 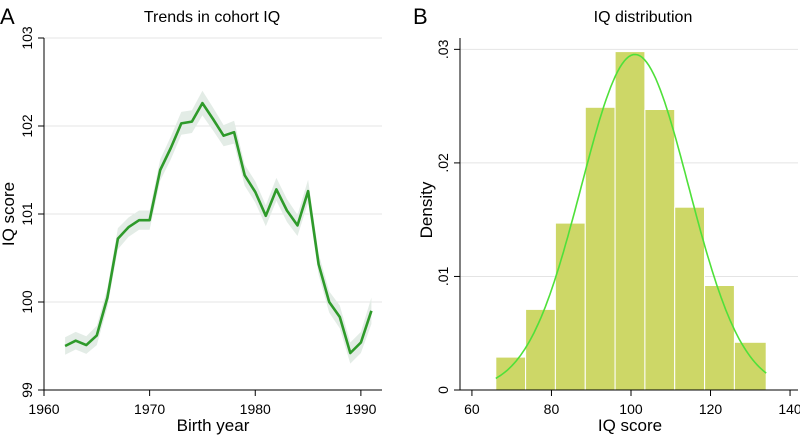 I want to click on panel-a-y-tick-label: 101, so click(x=27, y=214).